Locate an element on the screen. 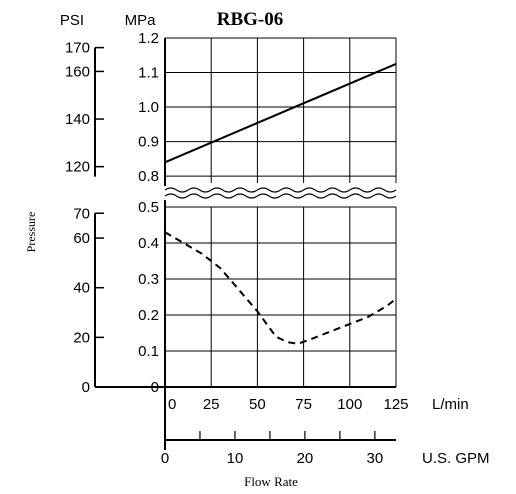  mpa-unit-label: MPa is located at coordinates (141, 20).